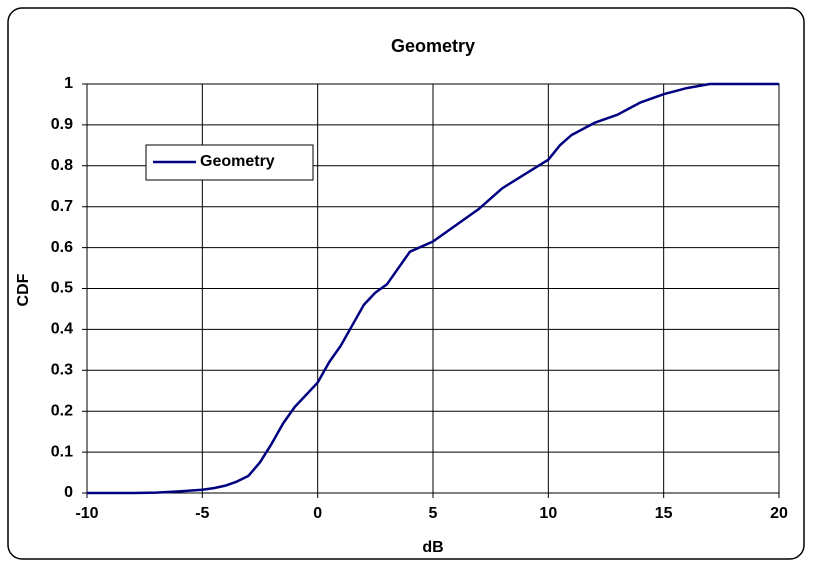 The image size is (813, 566). What do you see at coordinates (62, 451) in the screenshot?
I see `y-tick-label: 0.1` at bounding box center [62, 451].